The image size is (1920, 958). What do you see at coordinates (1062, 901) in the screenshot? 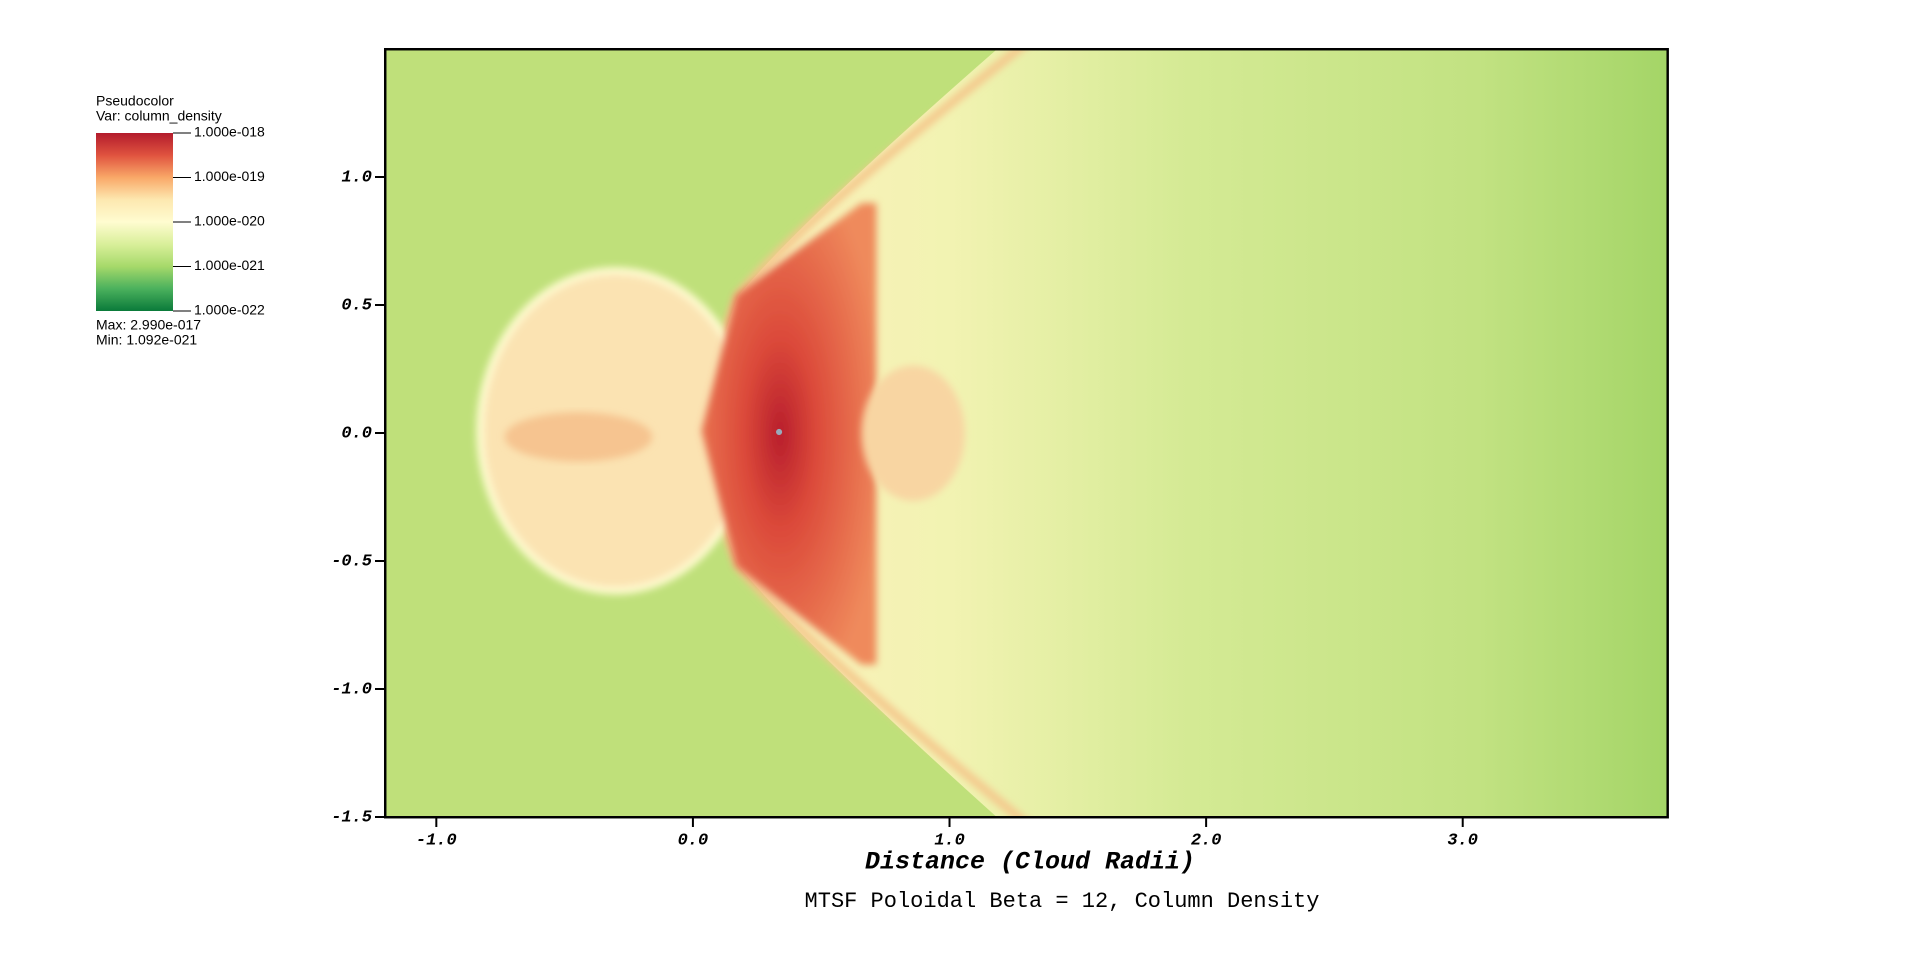
I see `chart-title: MTSF Poloidal Beta = 12, Column Density` at bounding box center [1062, 901].